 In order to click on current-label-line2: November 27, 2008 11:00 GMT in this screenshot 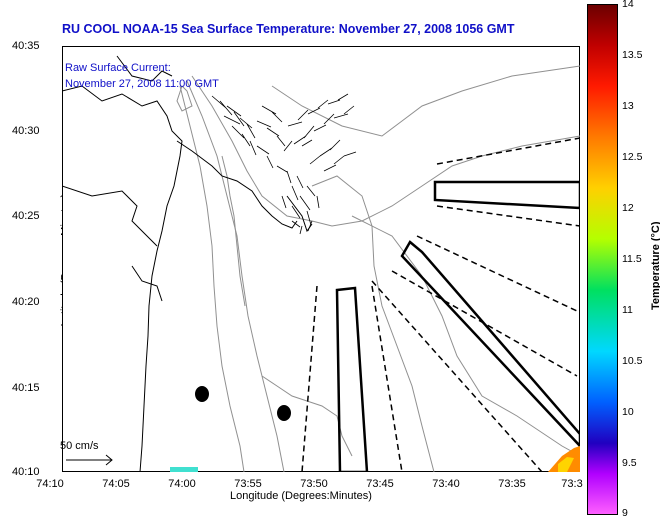, I will do `click(142, 84)`.